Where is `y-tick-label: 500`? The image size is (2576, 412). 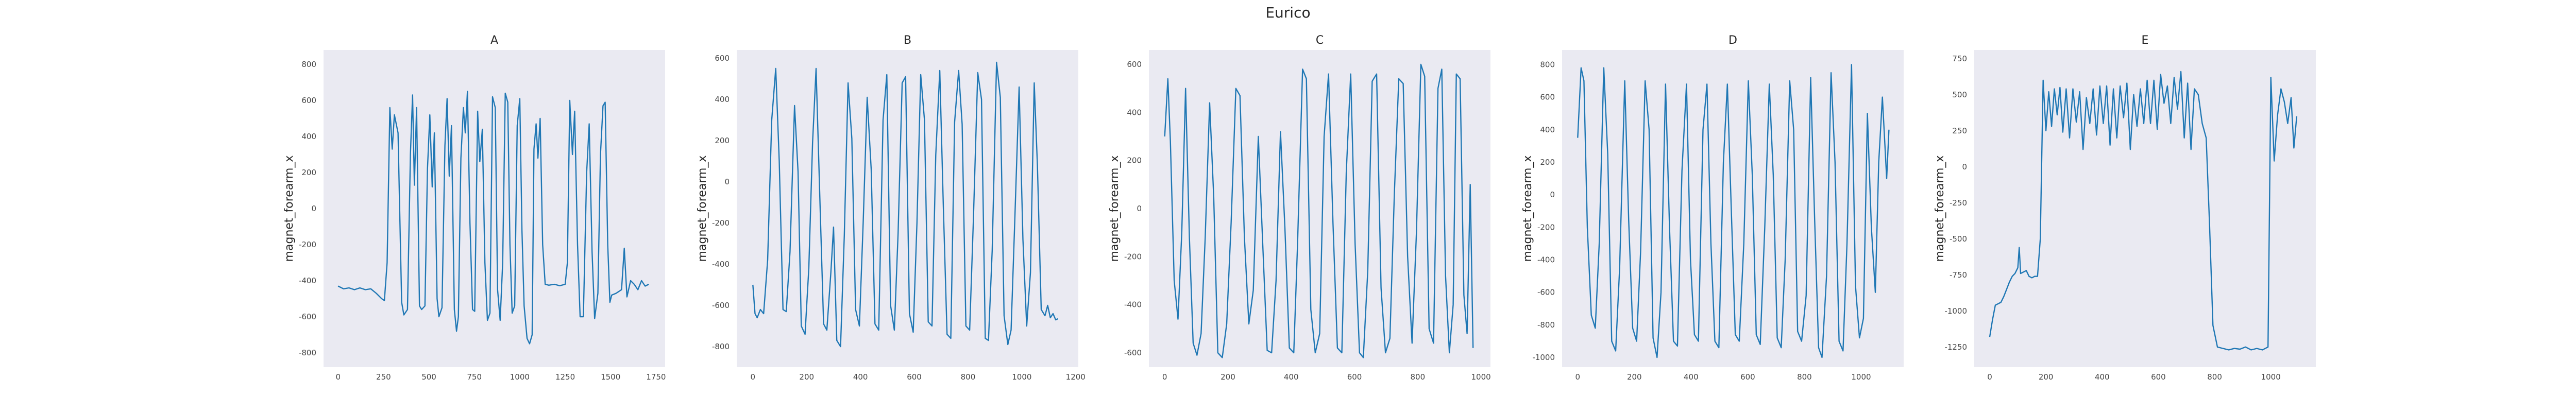 y-tick-label: 500 is located at coordinates (1959, 95).